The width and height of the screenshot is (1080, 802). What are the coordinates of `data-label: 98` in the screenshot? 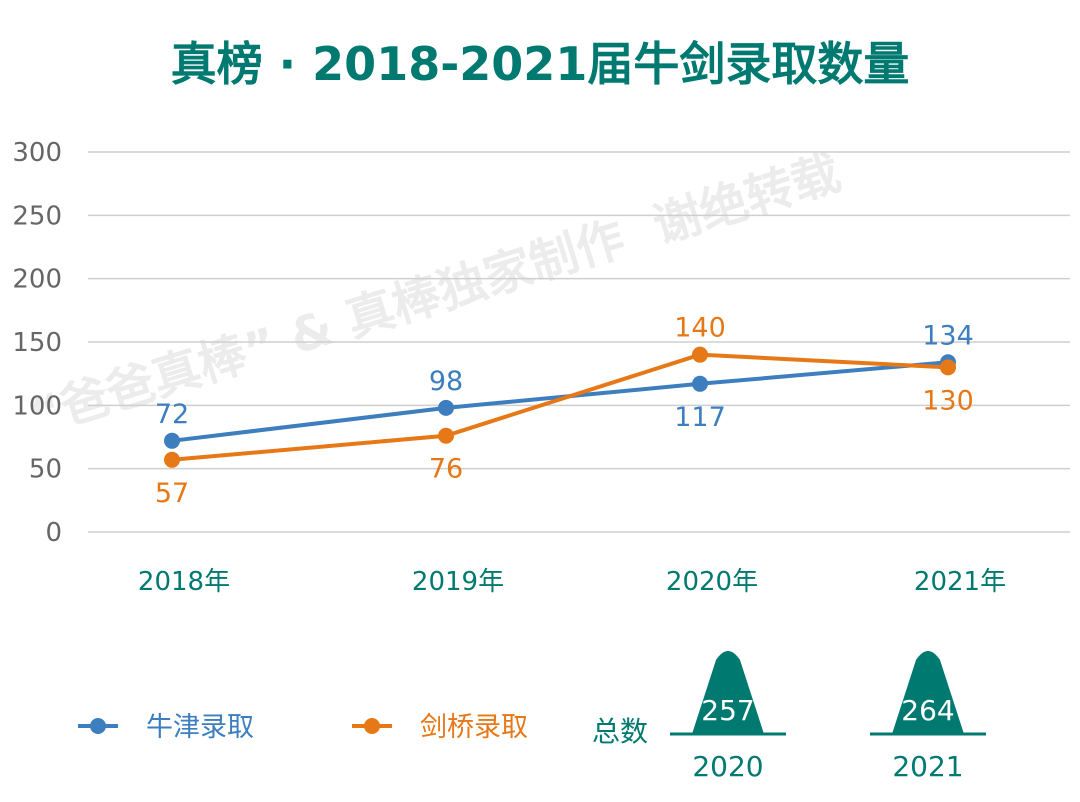 It's located at (446, 381).